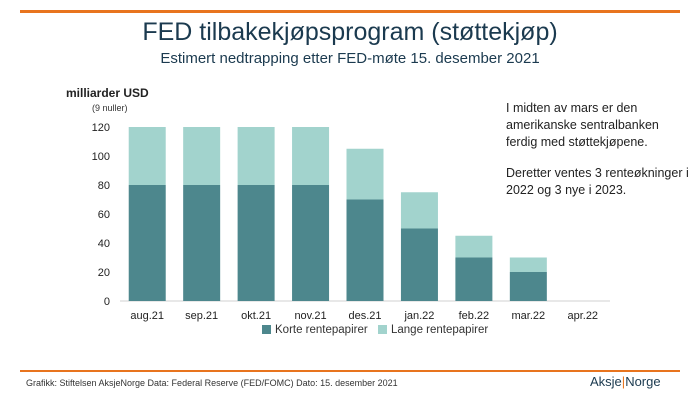  What do you see at coordinates (147, 316) in the screenshot?
I see `x-tick-label: aug.21` at bounding box center [147, 316].